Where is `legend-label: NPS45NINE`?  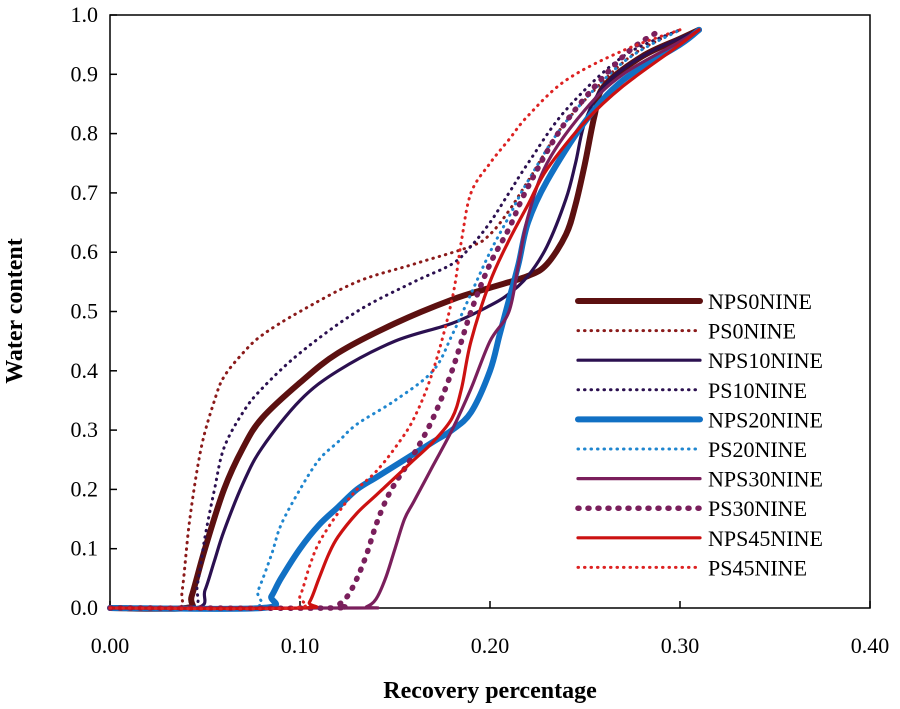 legend-label: NPS45NINE is located at coordinates (765, 538).